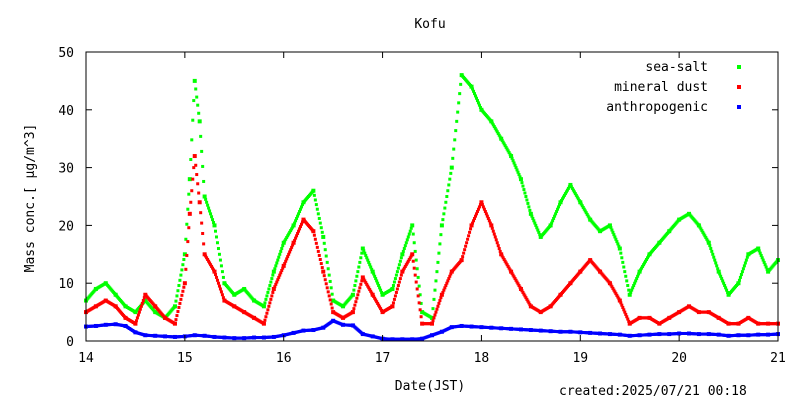  What do you see at coordinates (66, 169) in the screenshot?
I see `y-tick-label: 30` at bounding box center [66, 169].